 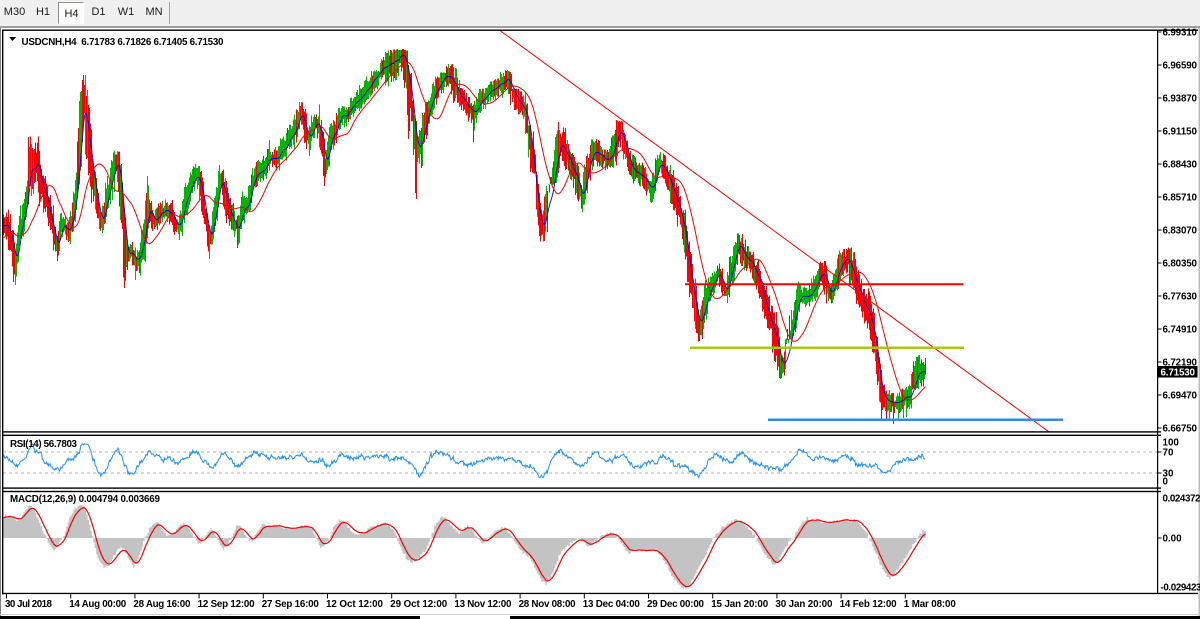 What do you see at coordinates (85, 499) in the screenshot?
I see `svg-text:MACD(12,26,9) 0.004794 0.00366: MACD(12,26,9) 0.004794 0.003669` at bounding box center [85, 499].